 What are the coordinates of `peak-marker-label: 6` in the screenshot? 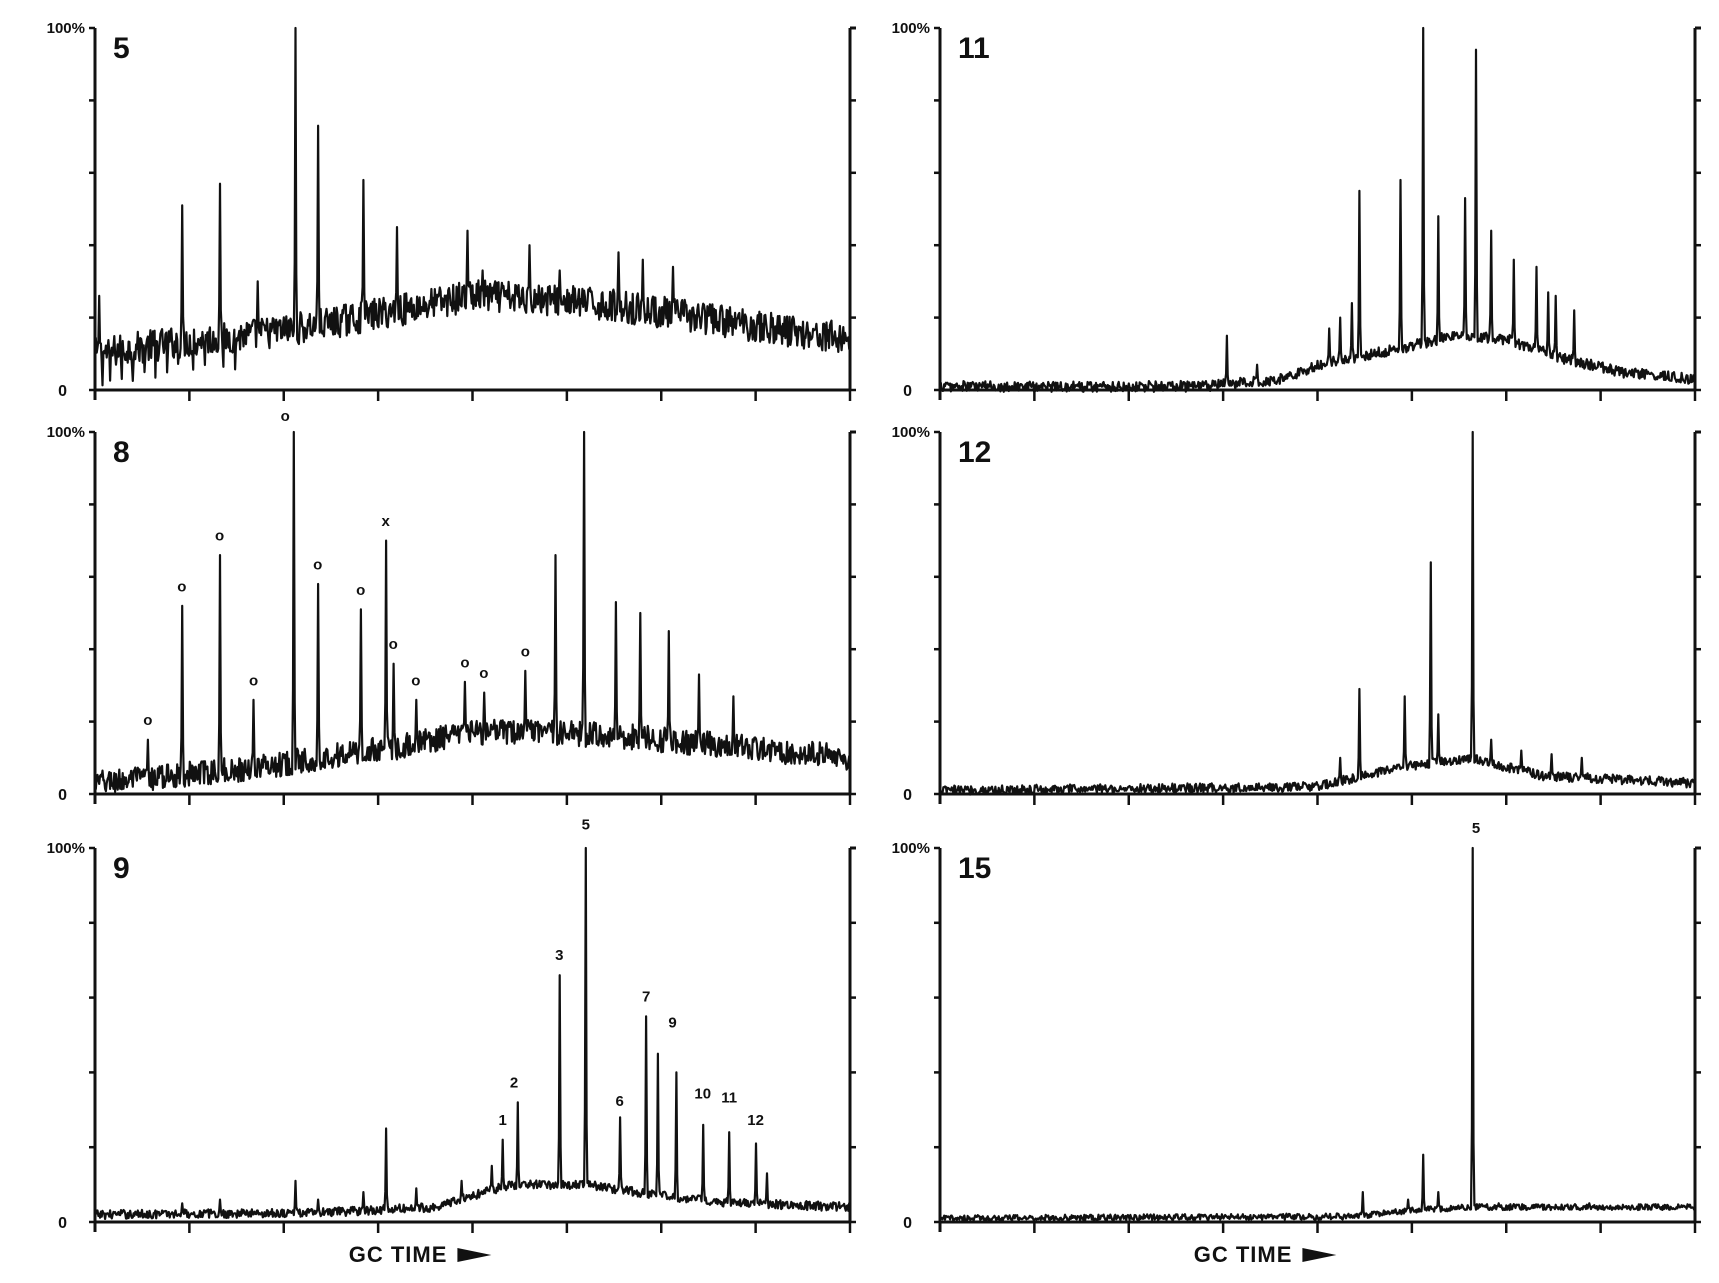 It's located at (620, 1101).